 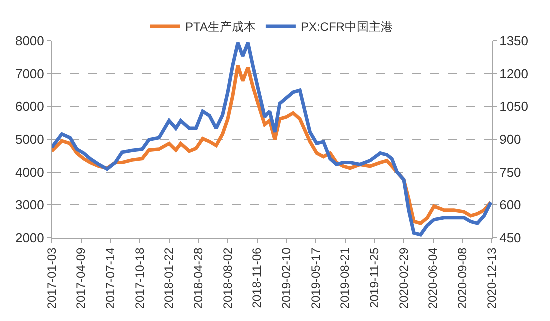 What do you see at coordinates (491, 278) in the screenshot?
I see `x-tick-label: 2020-12-13` at bounding box center [491, 278].